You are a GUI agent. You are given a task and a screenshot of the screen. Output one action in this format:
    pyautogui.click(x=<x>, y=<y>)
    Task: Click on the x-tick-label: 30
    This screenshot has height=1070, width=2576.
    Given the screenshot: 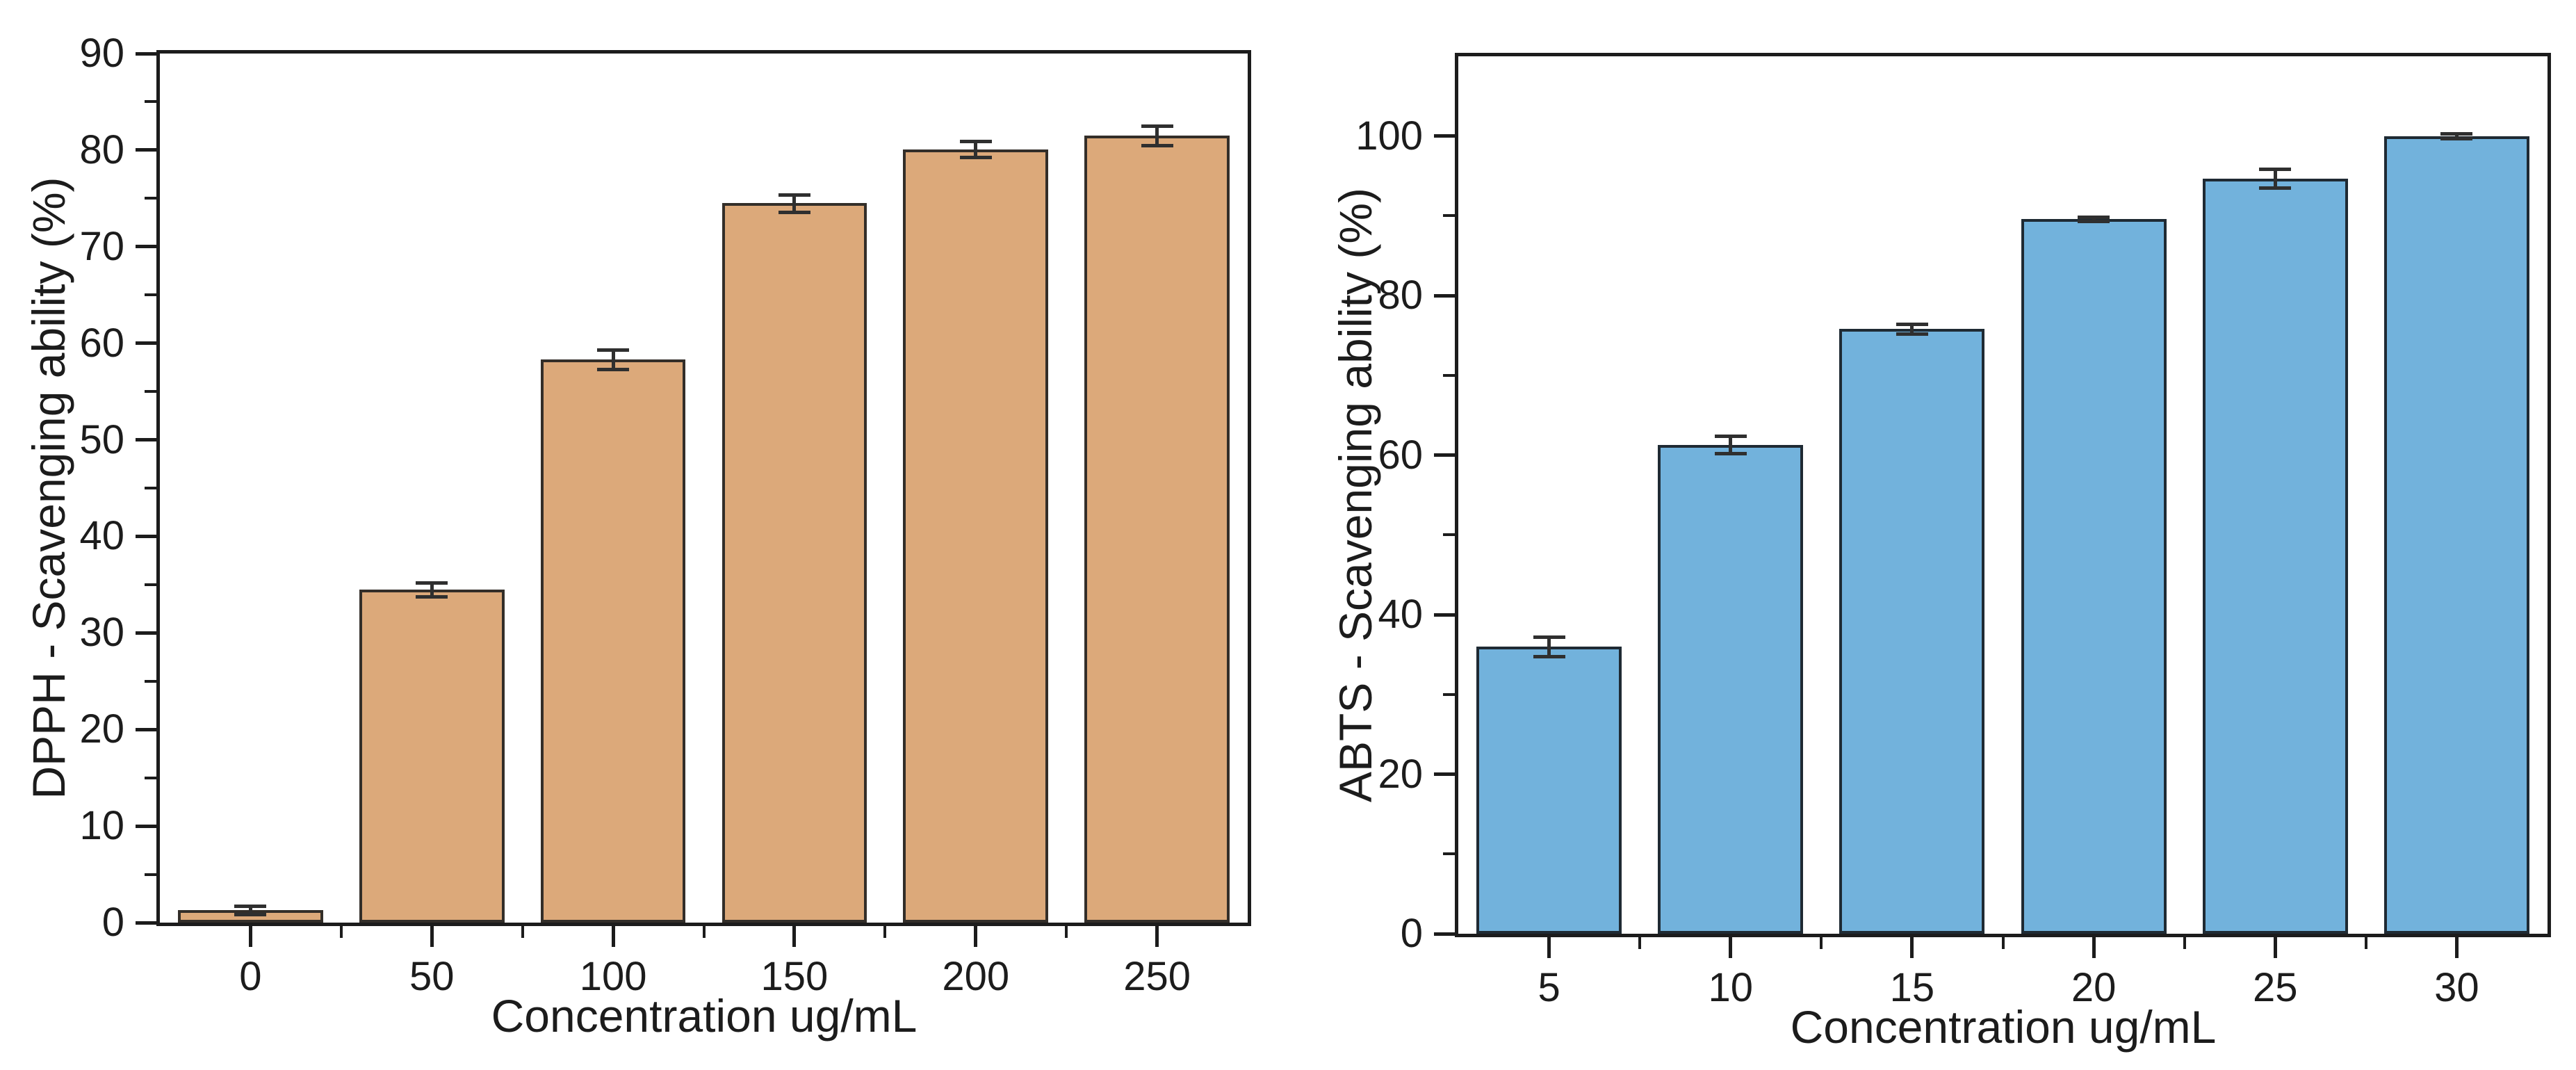 What is the action you would take?
    pyautogui.click(x=2456, y=987)
    